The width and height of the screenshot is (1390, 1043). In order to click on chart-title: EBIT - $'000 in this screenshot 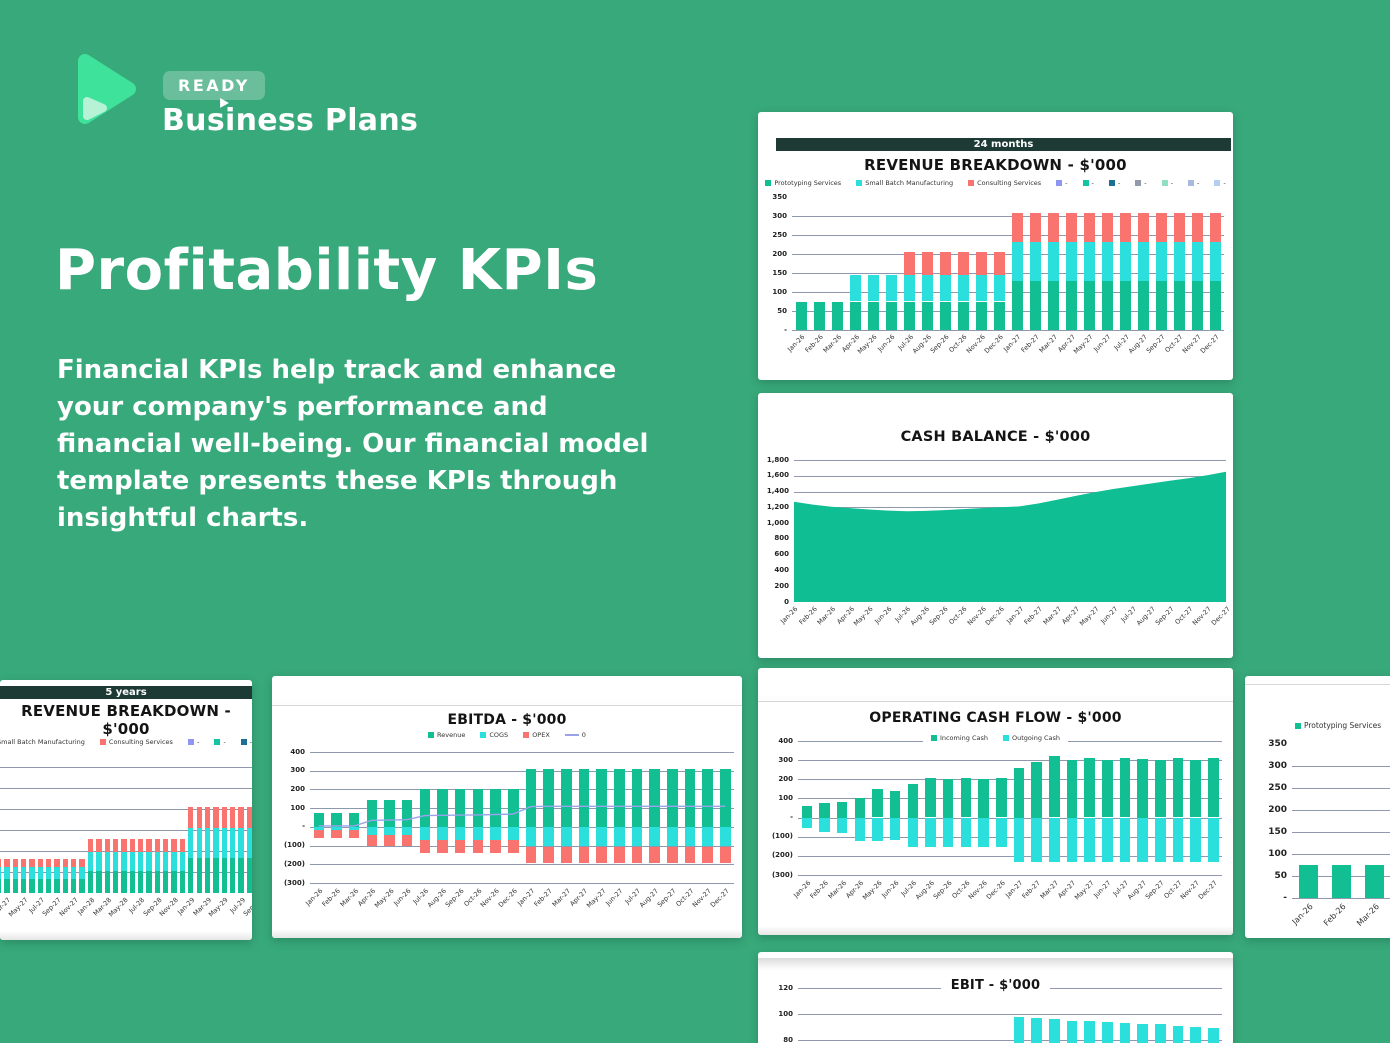, I will do `click(995, 985)`.